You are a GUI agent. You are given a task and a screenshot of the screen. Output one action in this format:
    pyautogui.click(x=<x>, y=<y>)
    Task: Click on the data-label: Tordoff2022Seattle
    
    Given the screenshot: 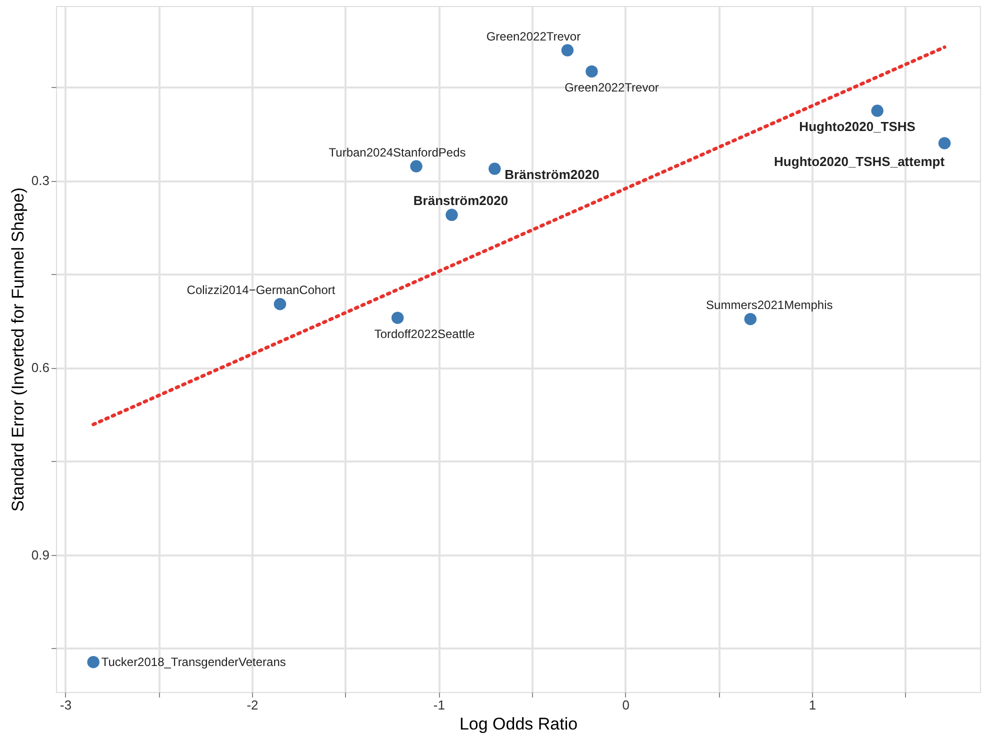 What is the action you would take?
    pyautogui.click(x=425, y=333)
    